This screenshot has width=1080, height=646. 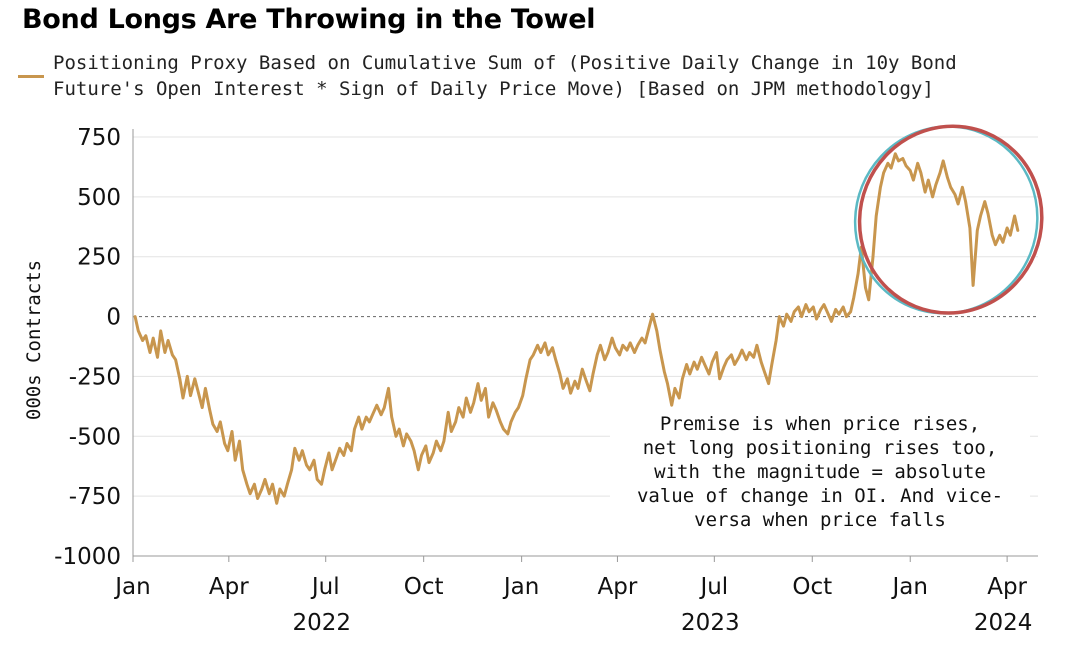 What do you see at coordinates (99, 198) in the screenshot?
I see `y-tick-label: 500` at bounding box center [99, 198].